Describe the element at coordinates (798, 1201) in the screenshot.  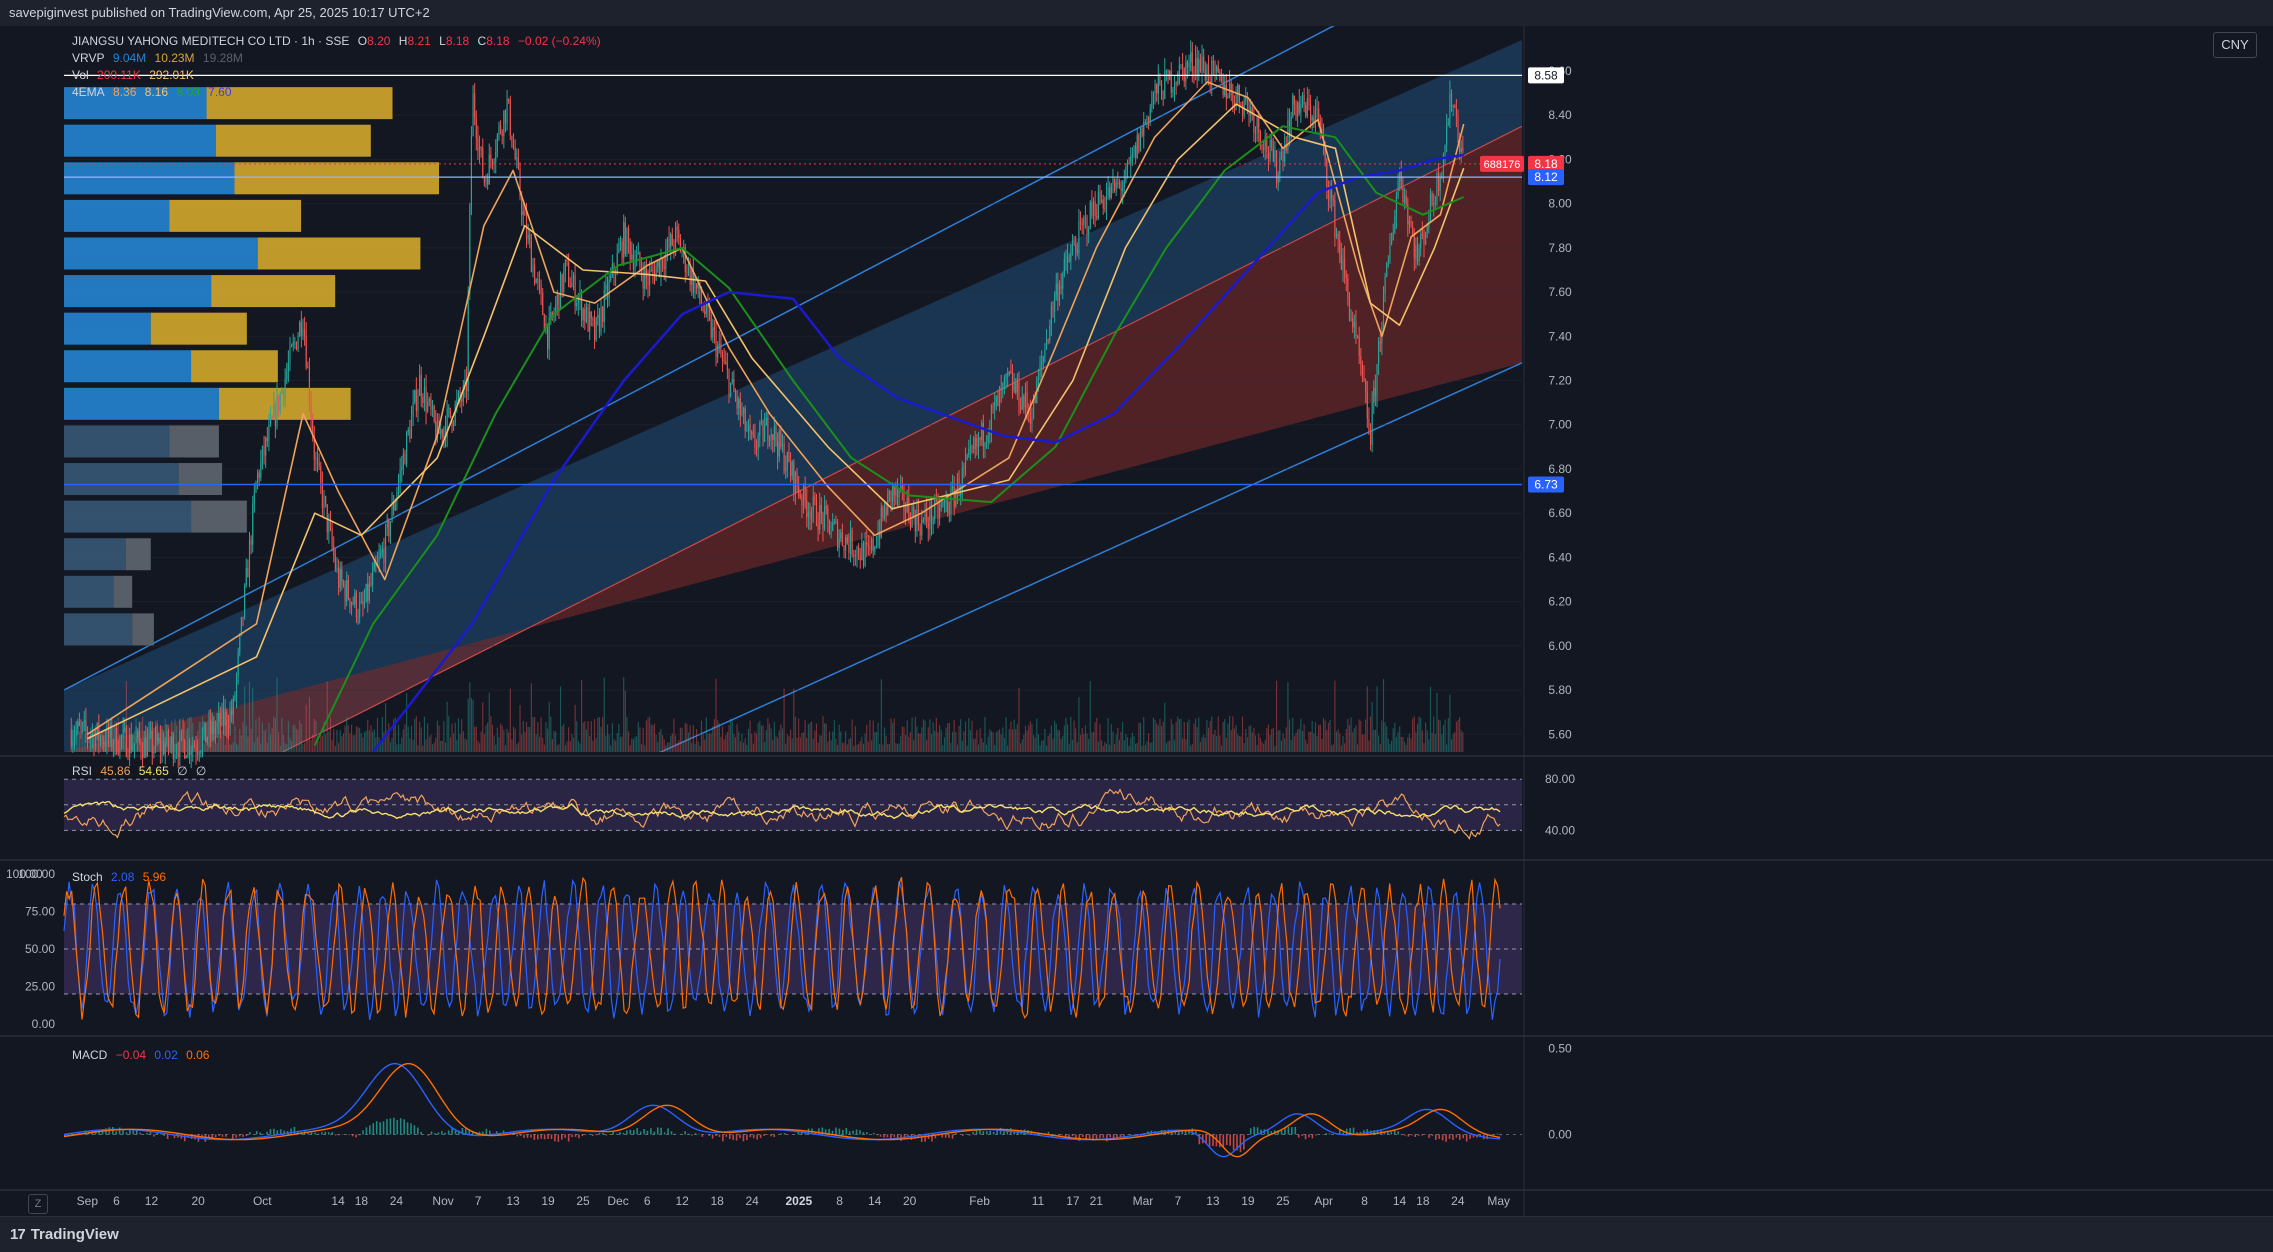
I see `time-tick: 2025` at that location.